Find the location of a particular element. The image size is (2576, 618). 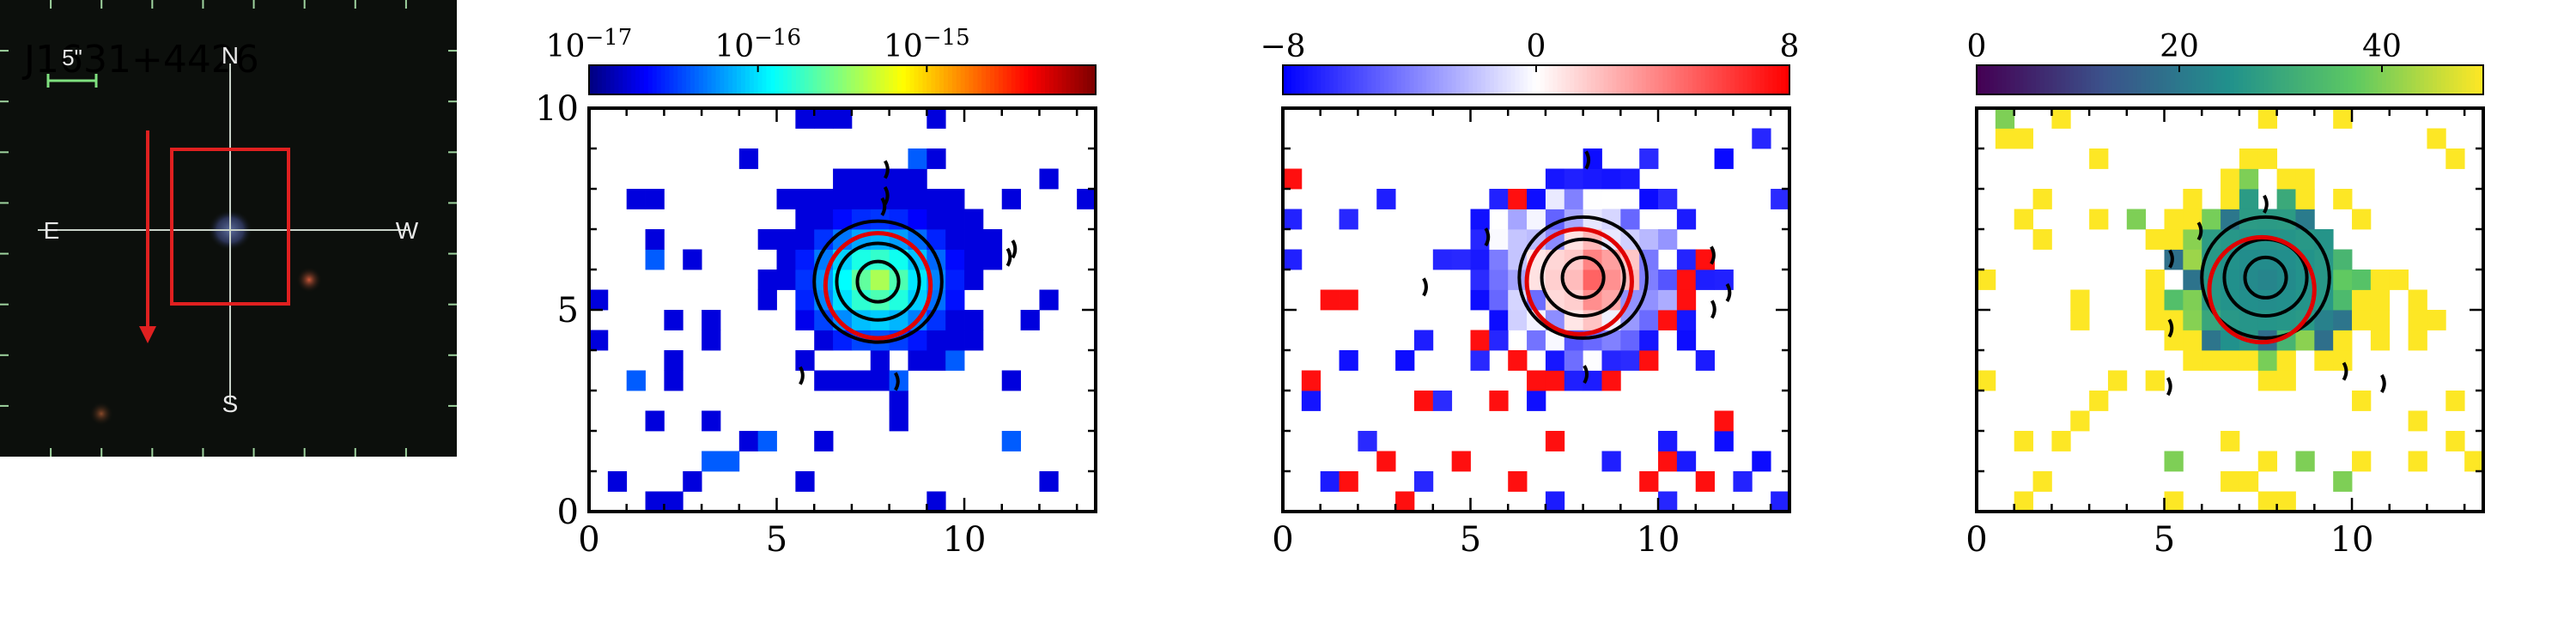

finder-overlay: 5" N S E W is located at coordinates (229, 228).